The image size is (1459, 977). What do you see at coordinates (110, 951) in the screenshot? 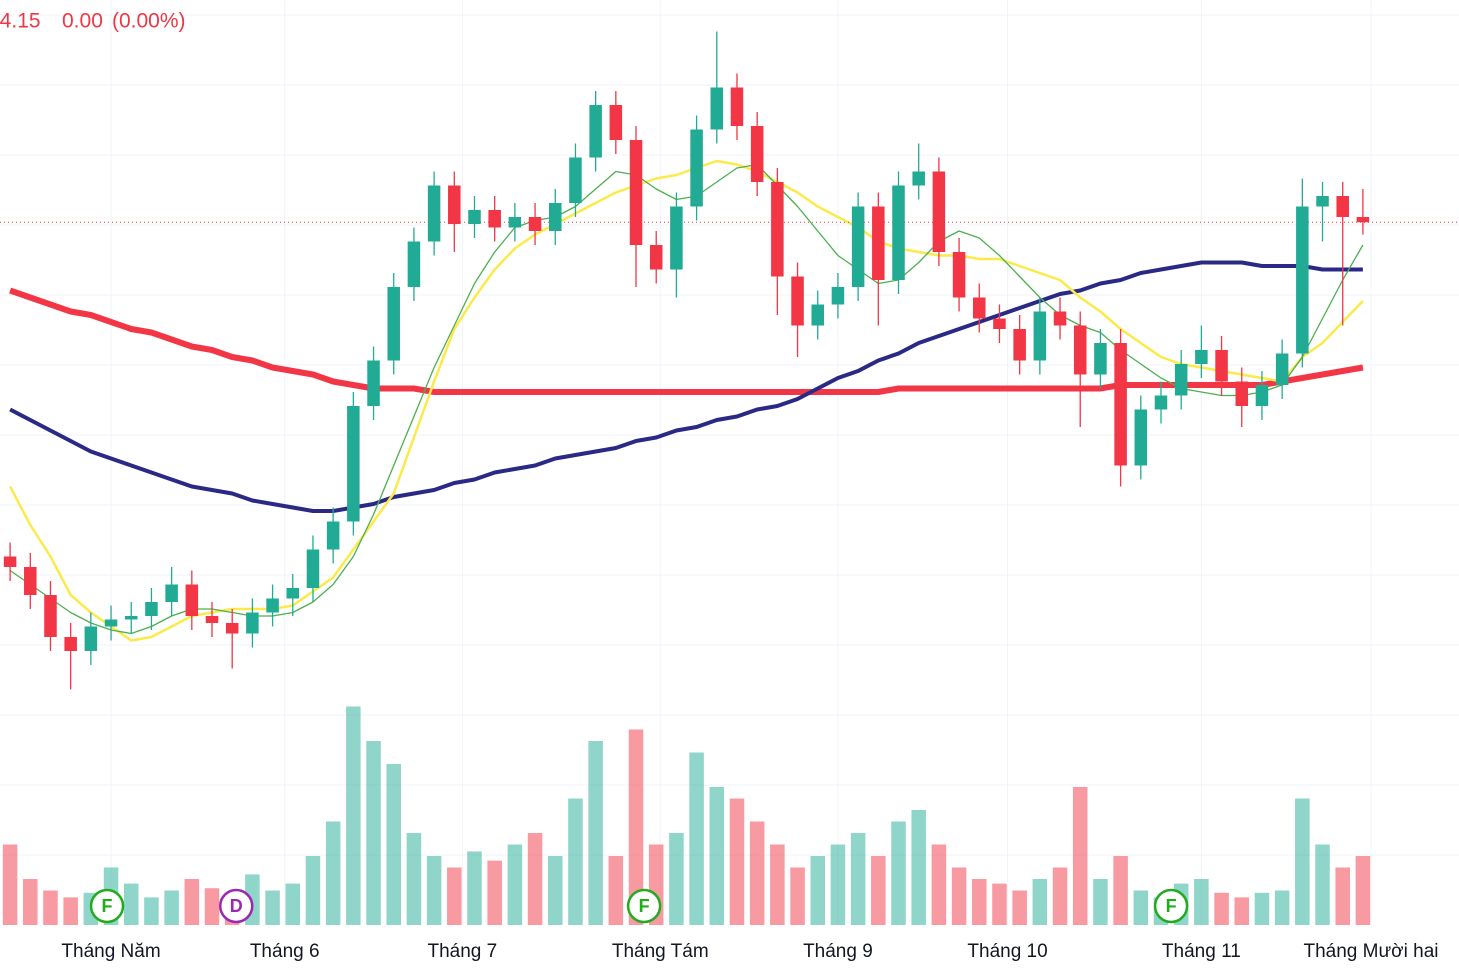
I see `x-tick-label: Tháng Năm` at bounding box center [110, 951].